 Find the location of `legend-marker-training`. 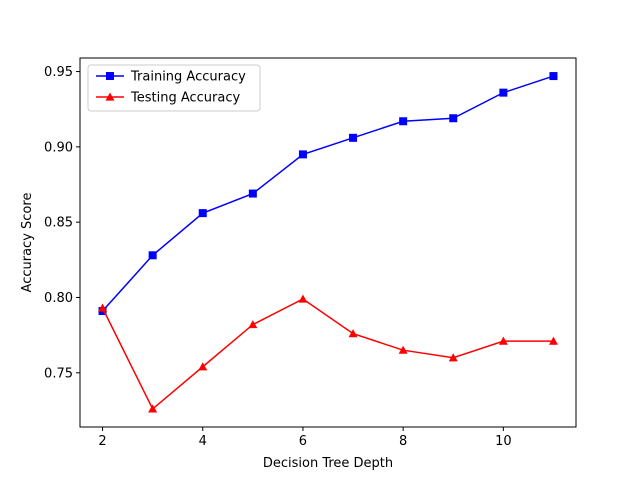

legend-marker-training is located at coordinates (110, 76).